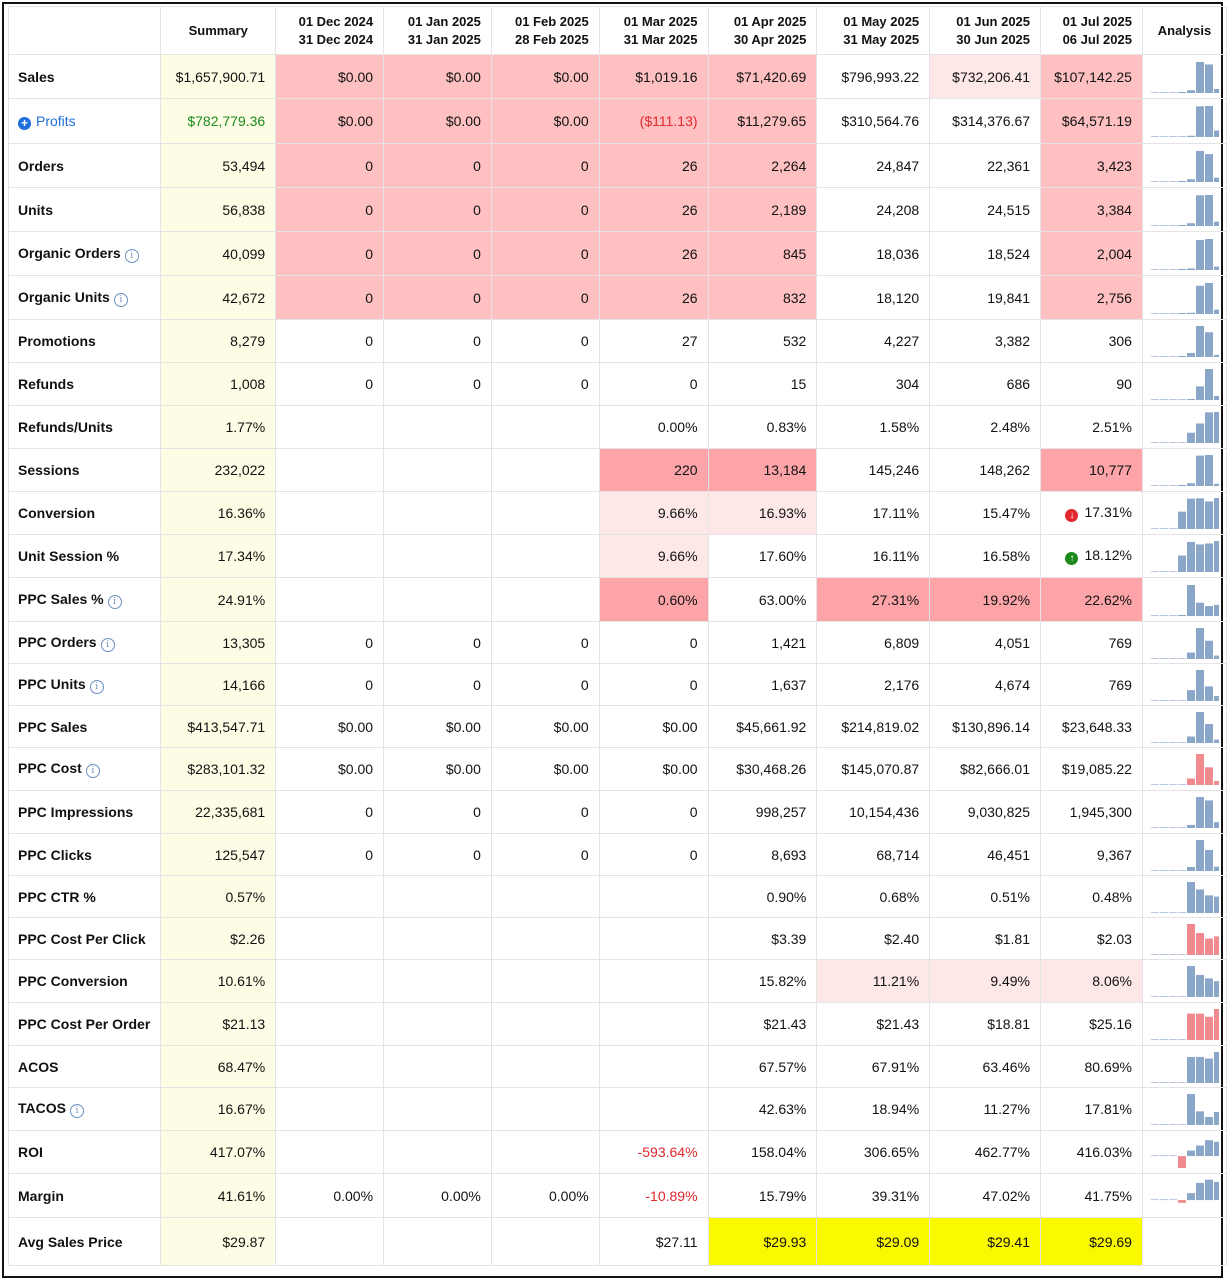 The image size is (1227, 1282). I want to click on row-label-text: ACOS, so click(38, 1066).